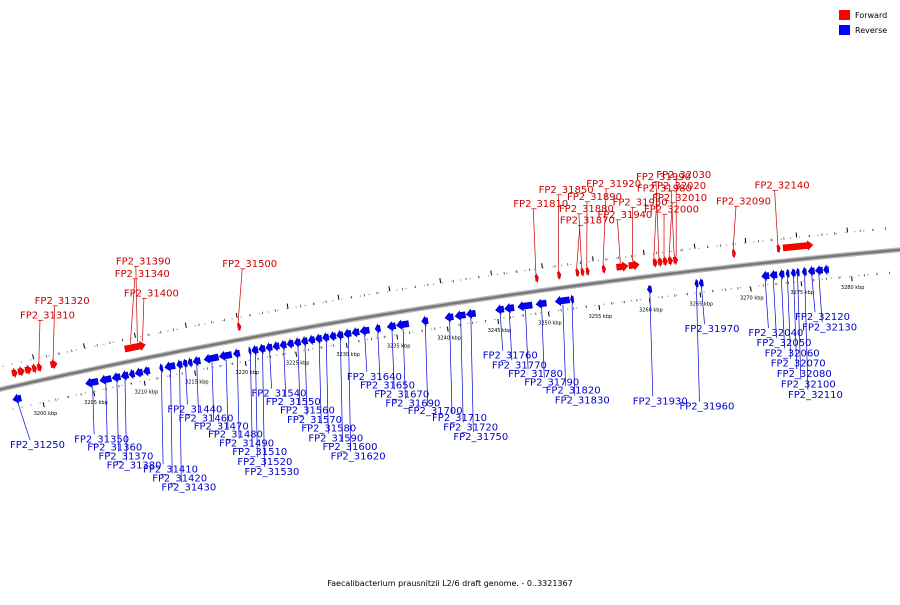 This screenshot has width=900, height=605. What do you see at coordinates (271, 472) in the screenshot?
I see `reverse-gene-label: FP2_31530` at bounding box center [271, 472].